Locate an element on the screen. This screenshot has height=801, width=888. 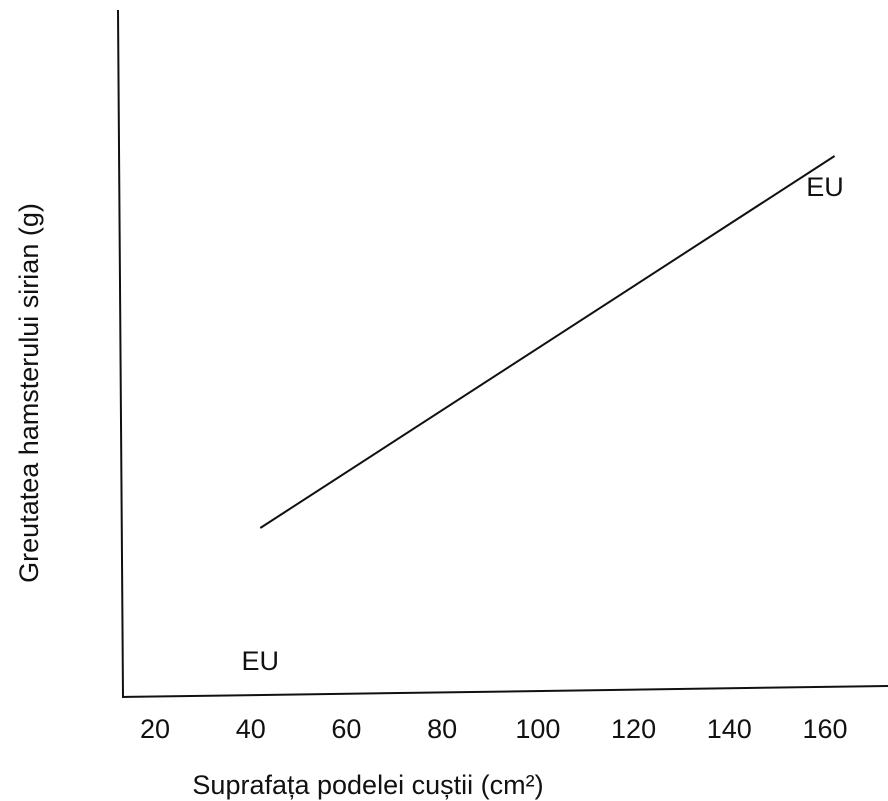
x-tick-label: 60 is located at coordinates (346, 729).